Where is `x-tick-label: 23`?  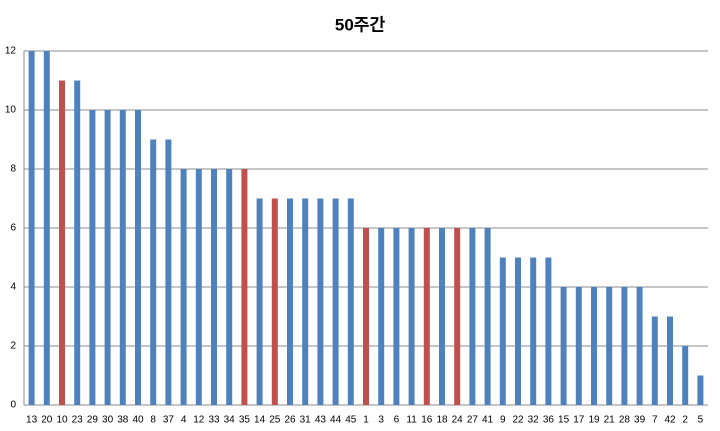 x-tick-label: 23 is located at coordinates (78, 420).